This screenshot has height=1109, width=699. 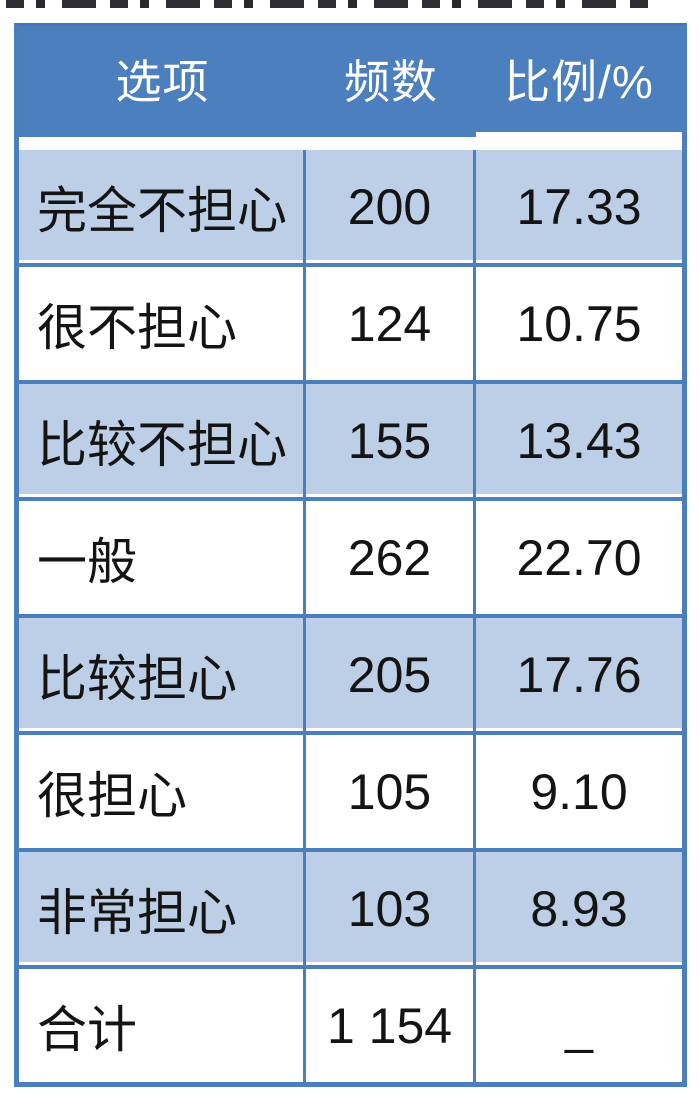 What do you see at coordinates (161, 323) in the screenshot?
I see `cell-option: 很不担心` at bounding box center [161, 323].